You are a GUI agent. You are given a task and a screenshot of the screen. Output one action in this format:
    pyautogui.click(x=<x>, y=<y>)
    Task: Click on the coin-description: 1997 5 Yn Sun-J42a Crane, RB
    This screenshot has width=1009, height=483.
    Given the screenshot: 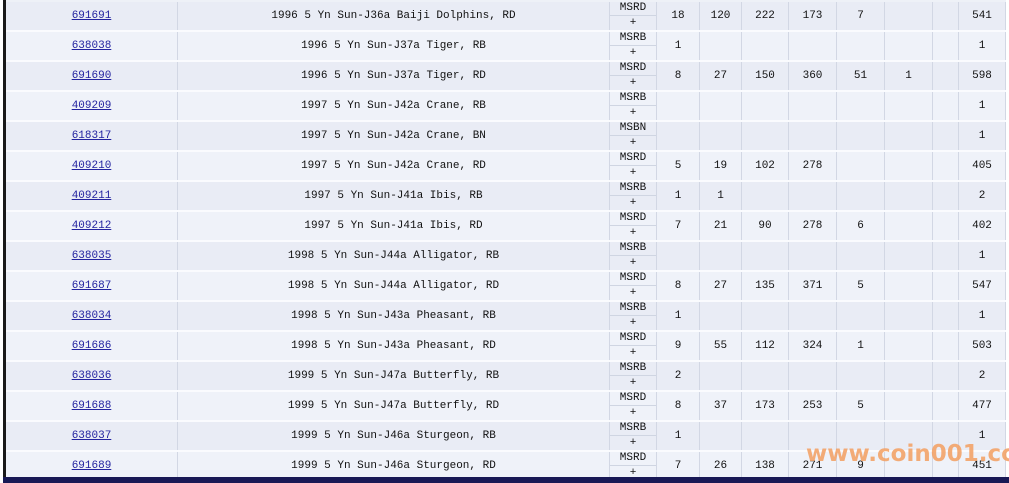 What is the action you would take?
    pyautogui.click(x=394, y=106)
    